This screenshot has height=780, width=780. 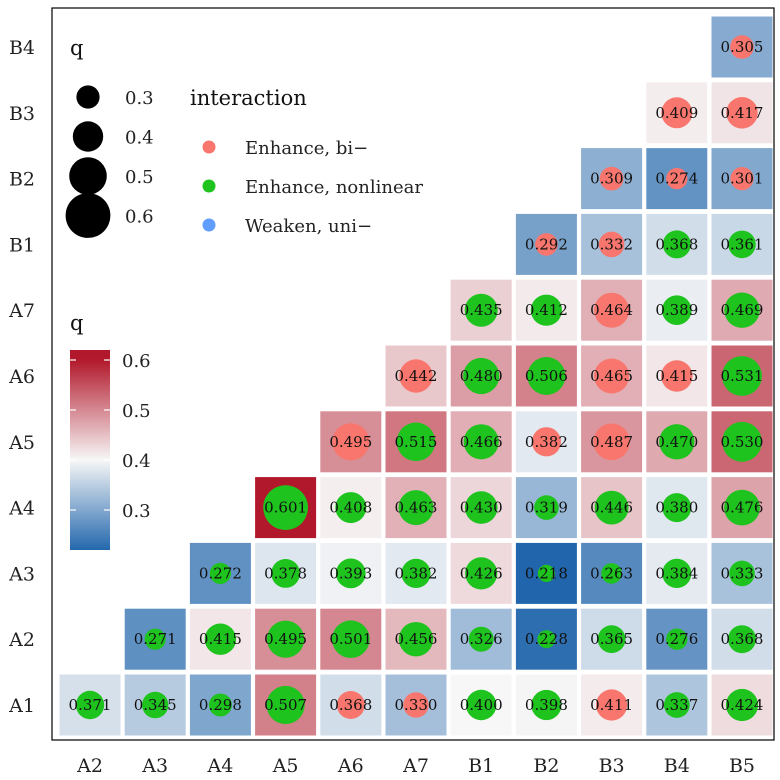 I want to click on cell-value-label: 0.463, so click(x=416, y=508).